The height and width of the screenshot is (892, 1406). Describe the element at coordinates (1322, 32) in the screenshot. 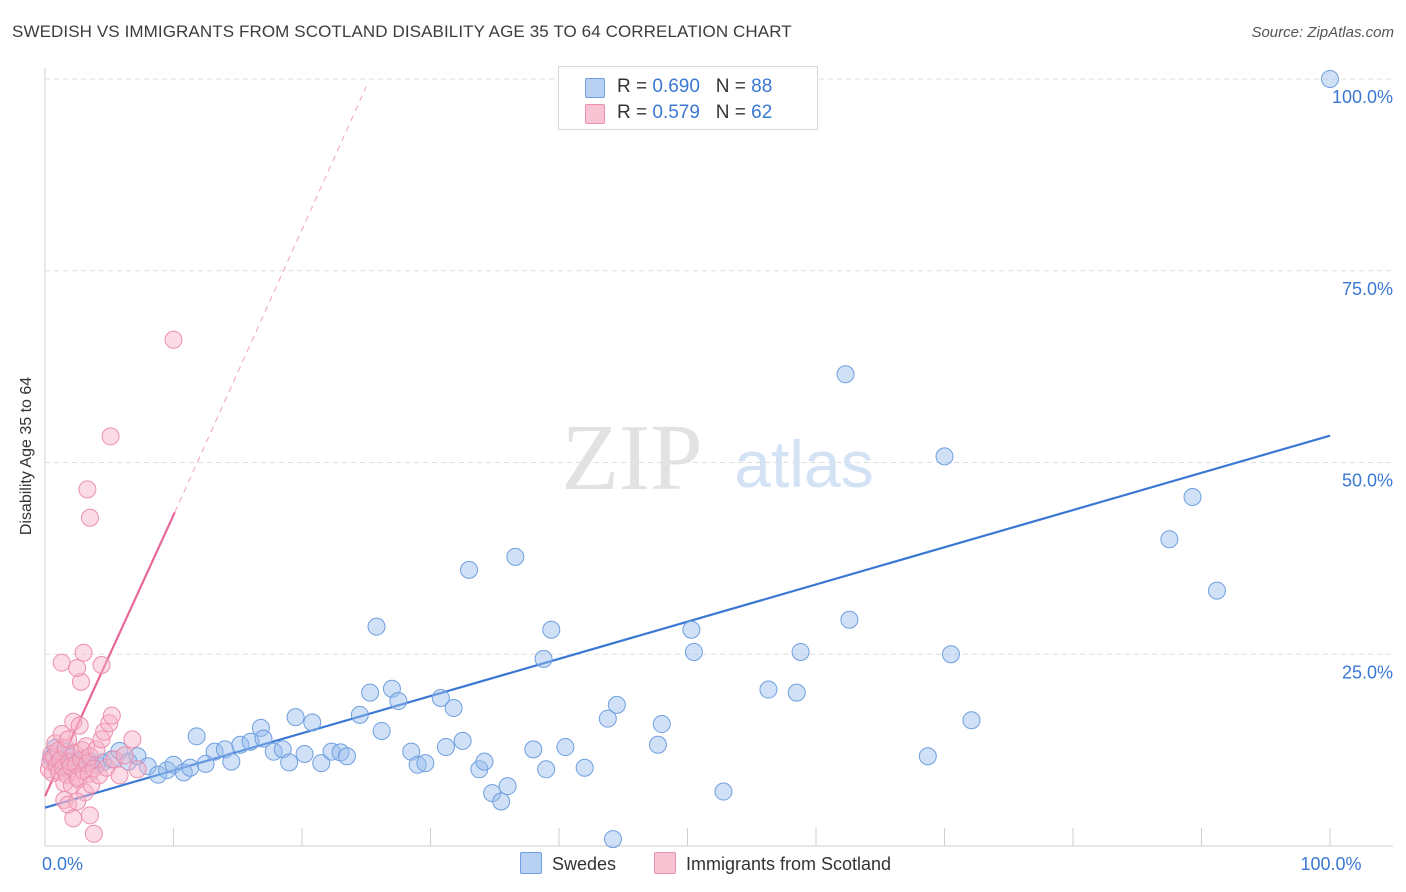

I see `source-credit: Source: ZipAtlas.com` at that location.